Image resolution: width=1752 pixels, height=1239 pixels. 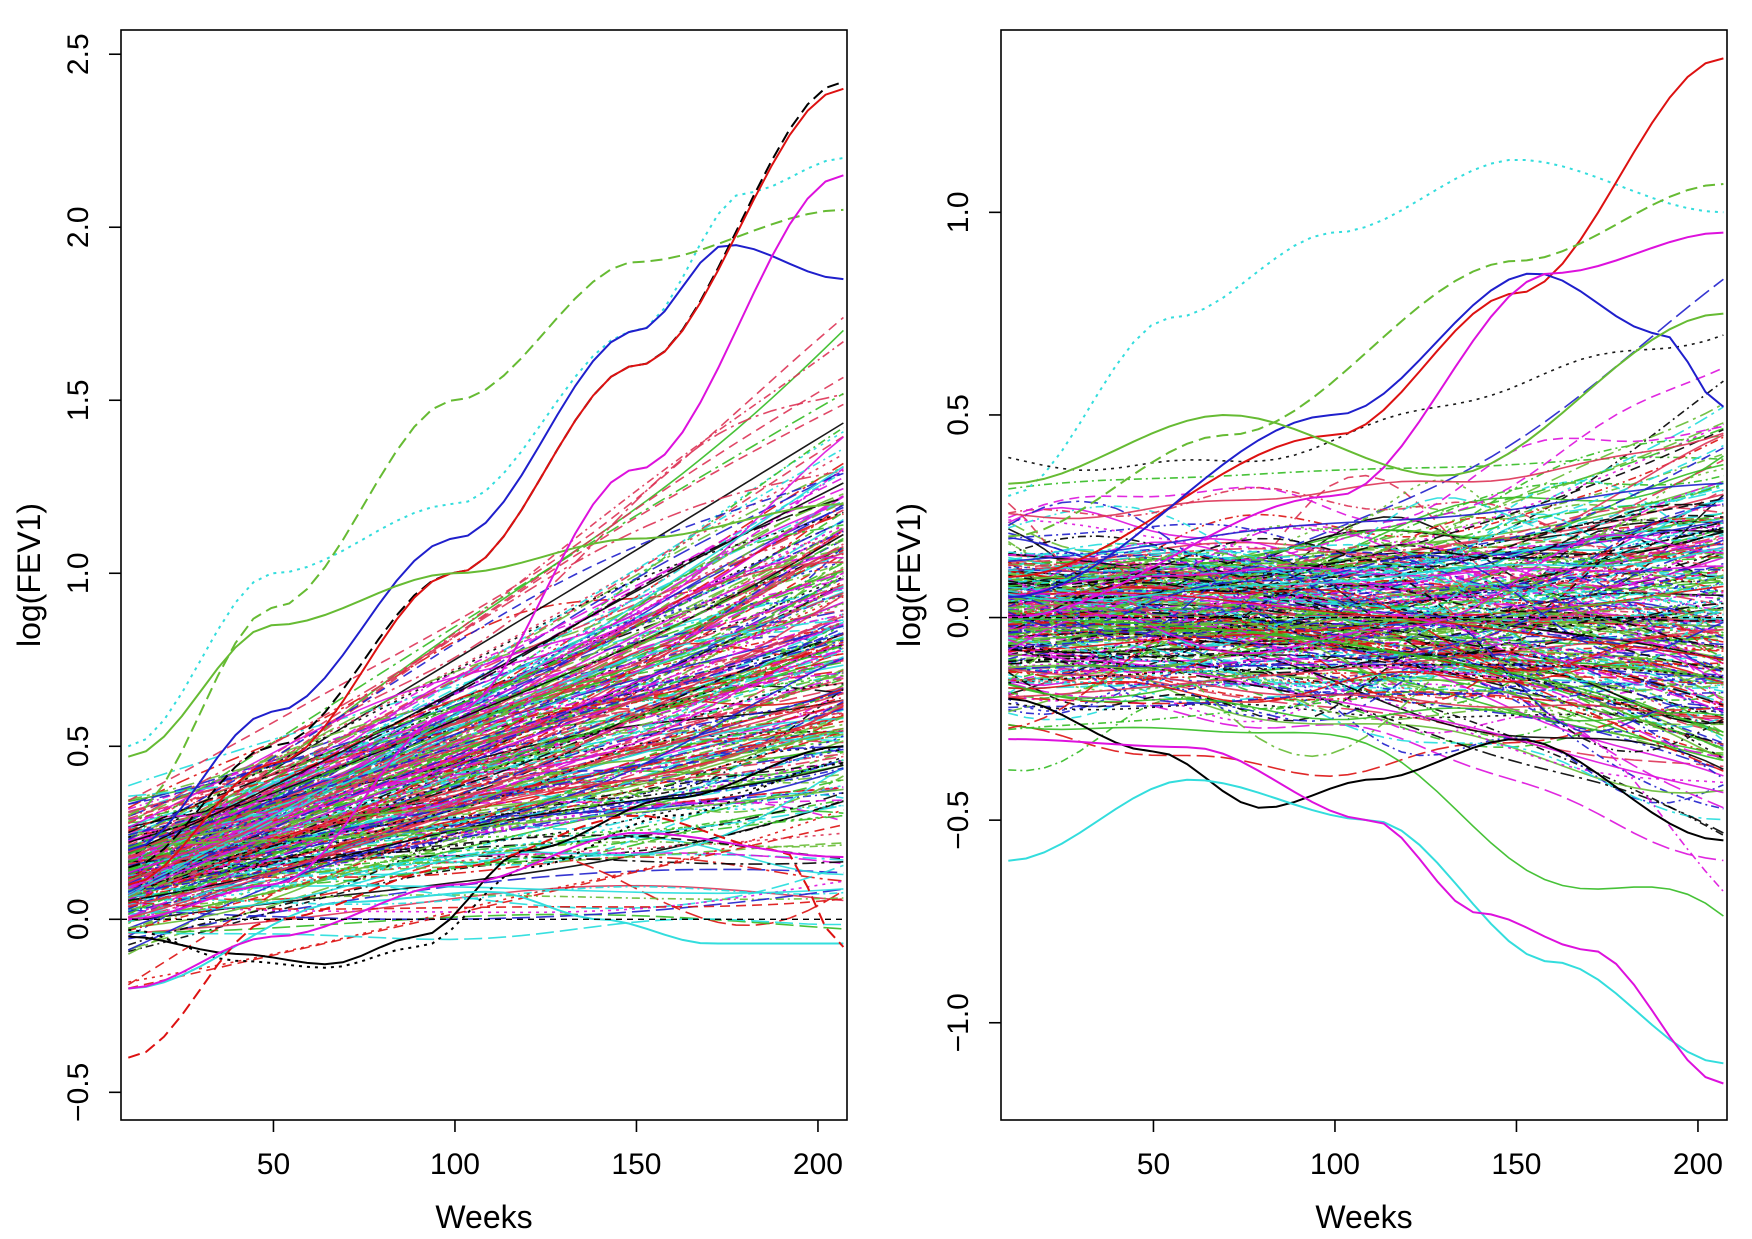 What do you see at coordinates (29, 575) in the screenshot?
I see `left-y-axis-title: log(FEV1)` at bounding box center [29, 575].